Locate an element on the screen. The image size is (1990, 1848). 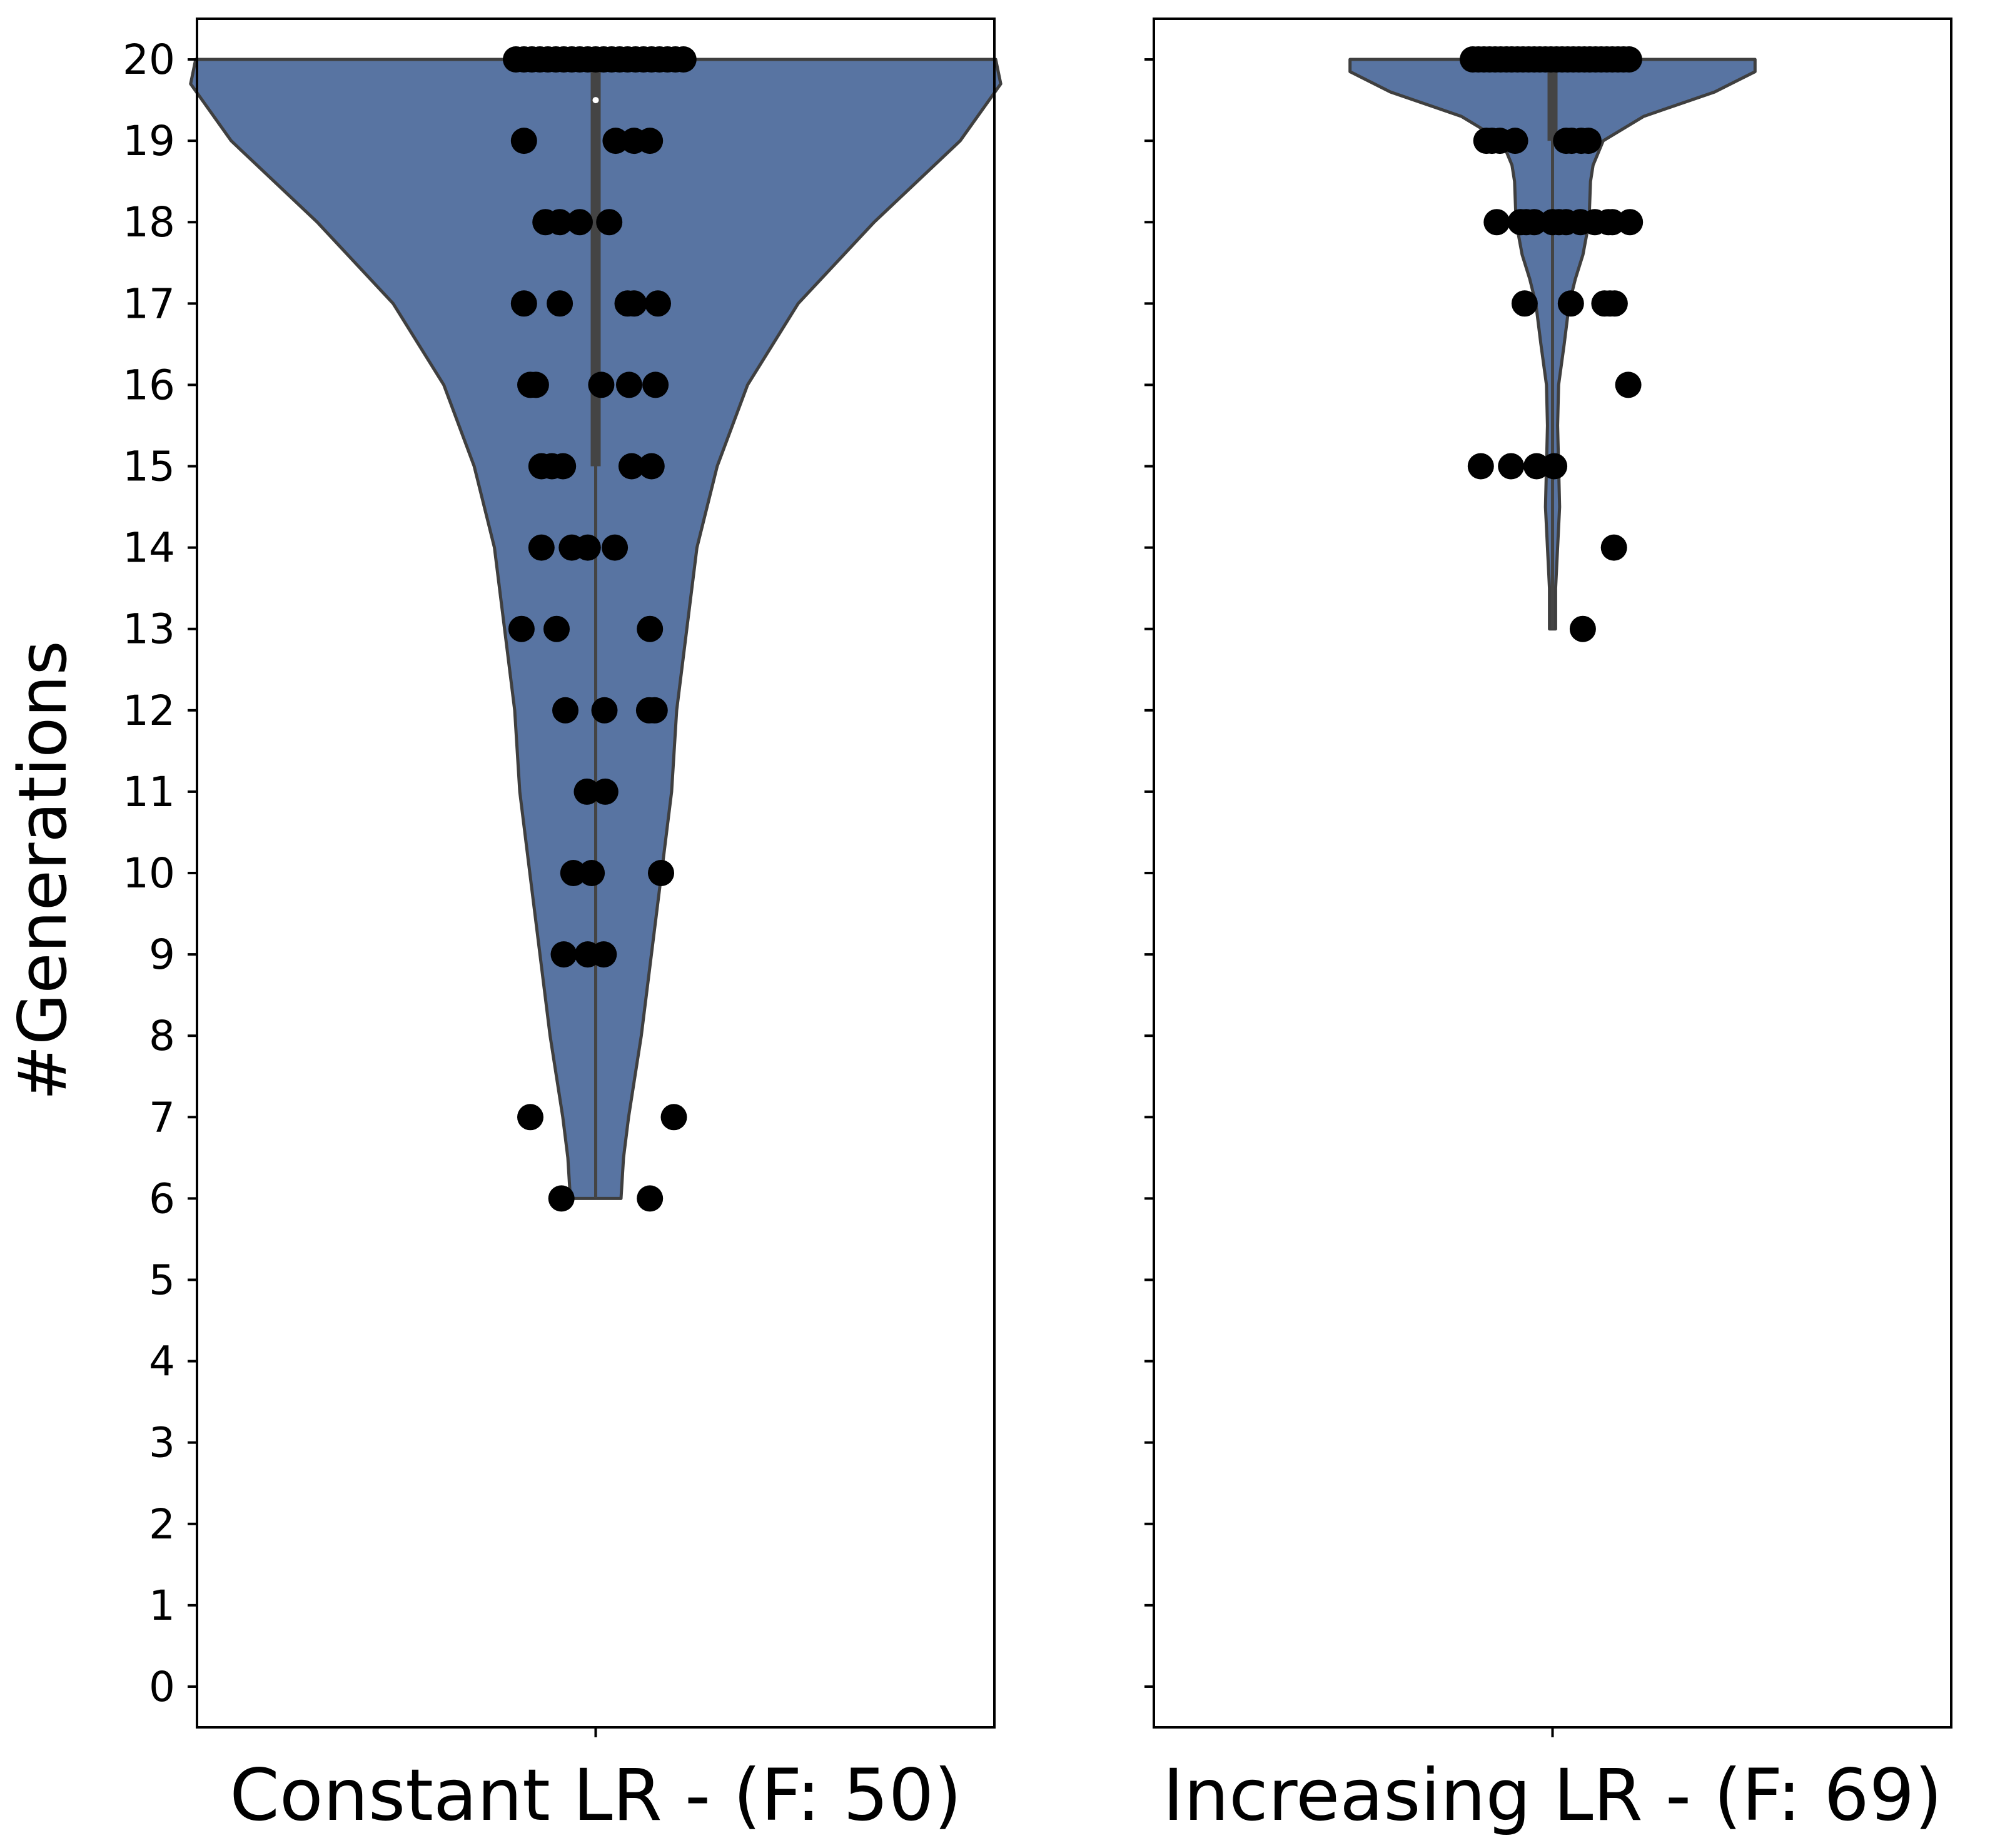
y-tick-label: 9 is located at coordinates (162, 955).